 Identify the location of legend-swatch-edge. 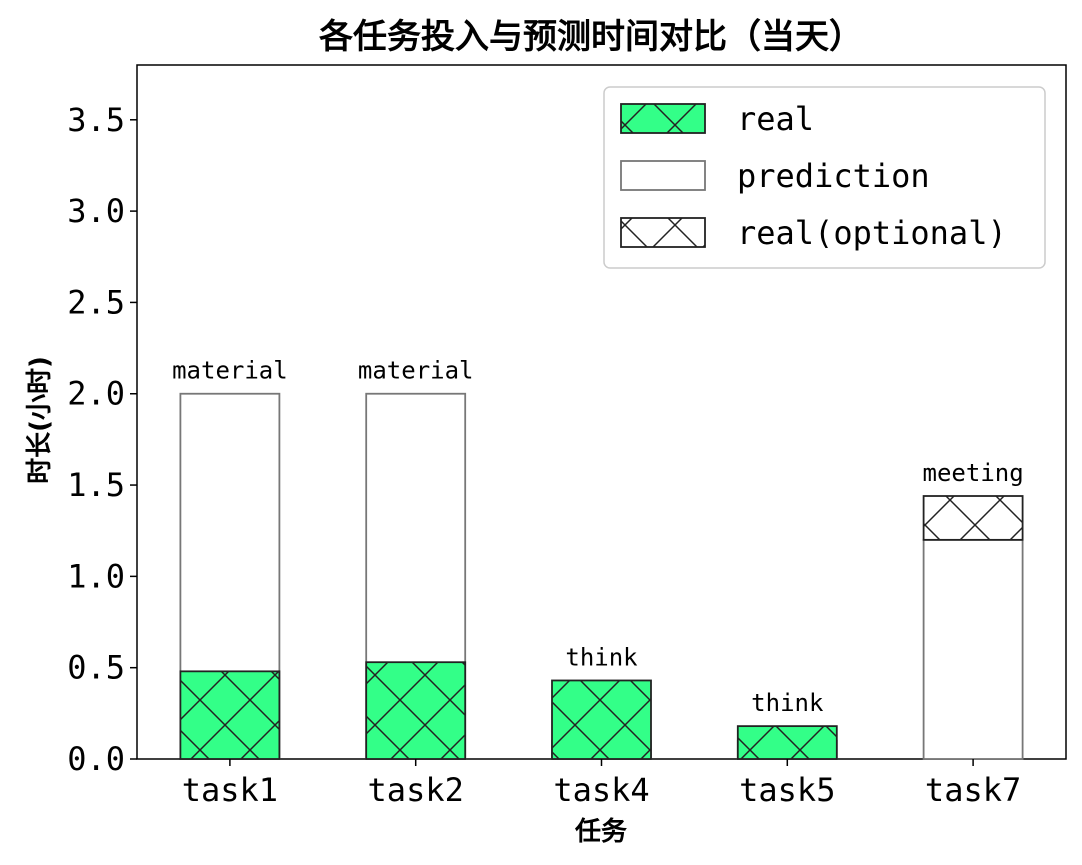
(663, 175).